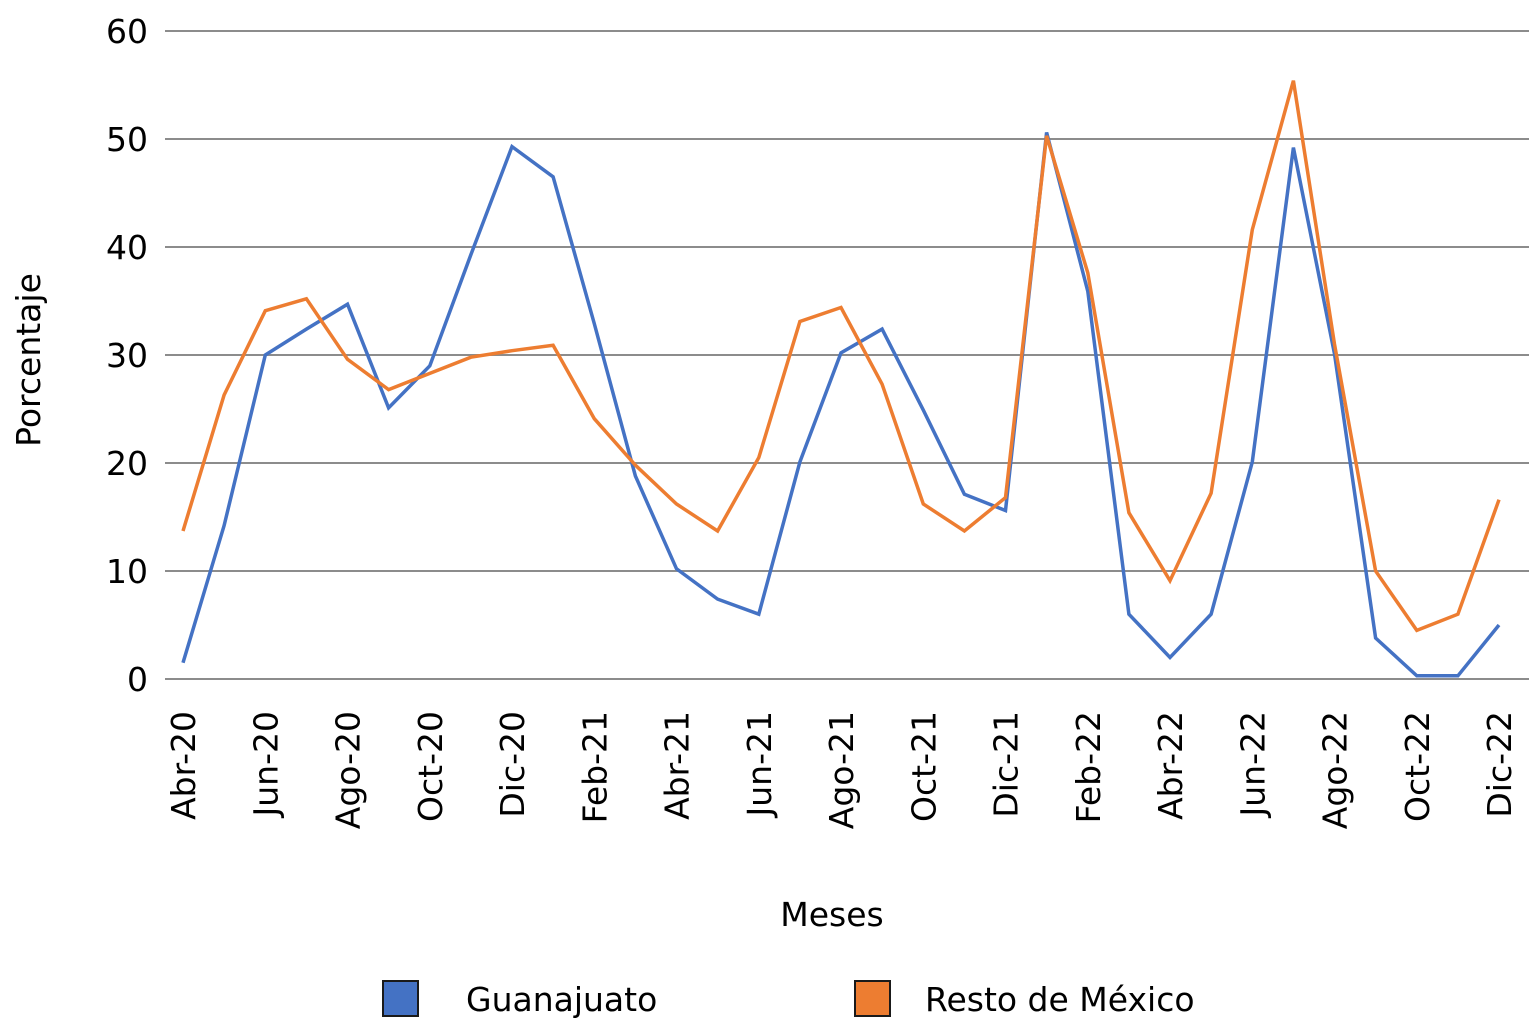  I want to click on x-tick-label: Abr-20, so click(183, 765).